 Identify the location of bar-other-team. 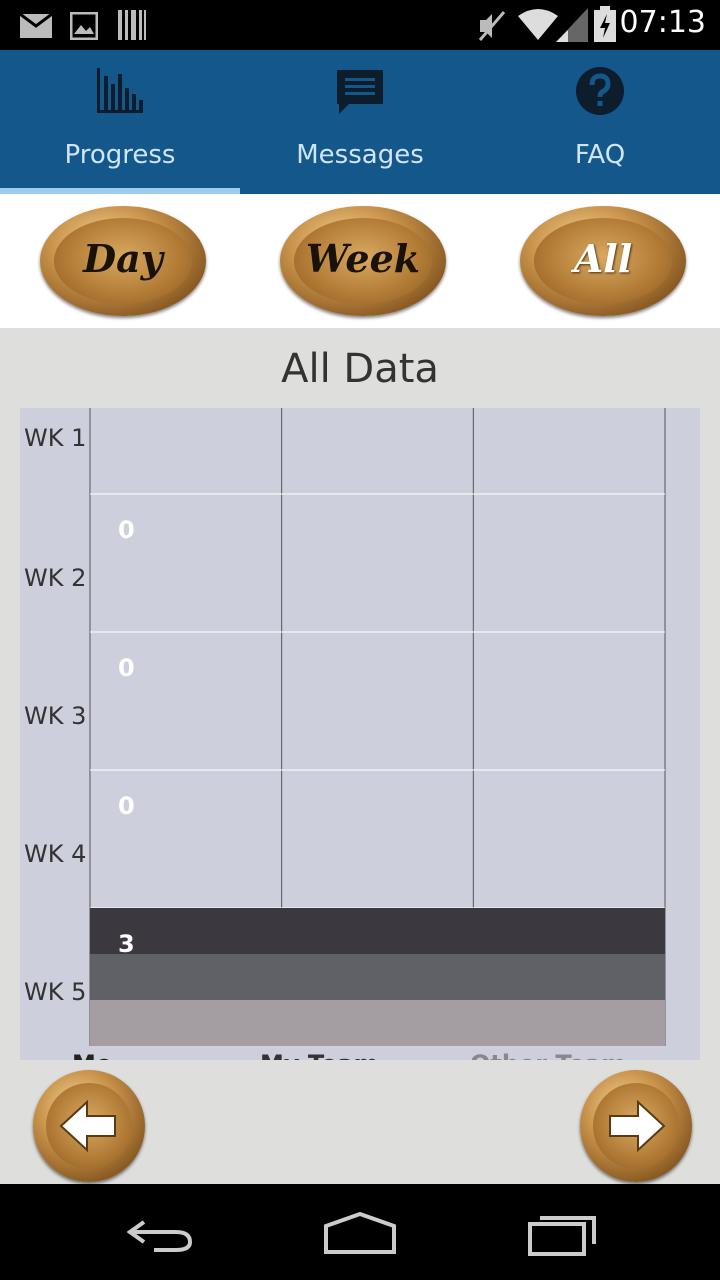
(377, 1023).